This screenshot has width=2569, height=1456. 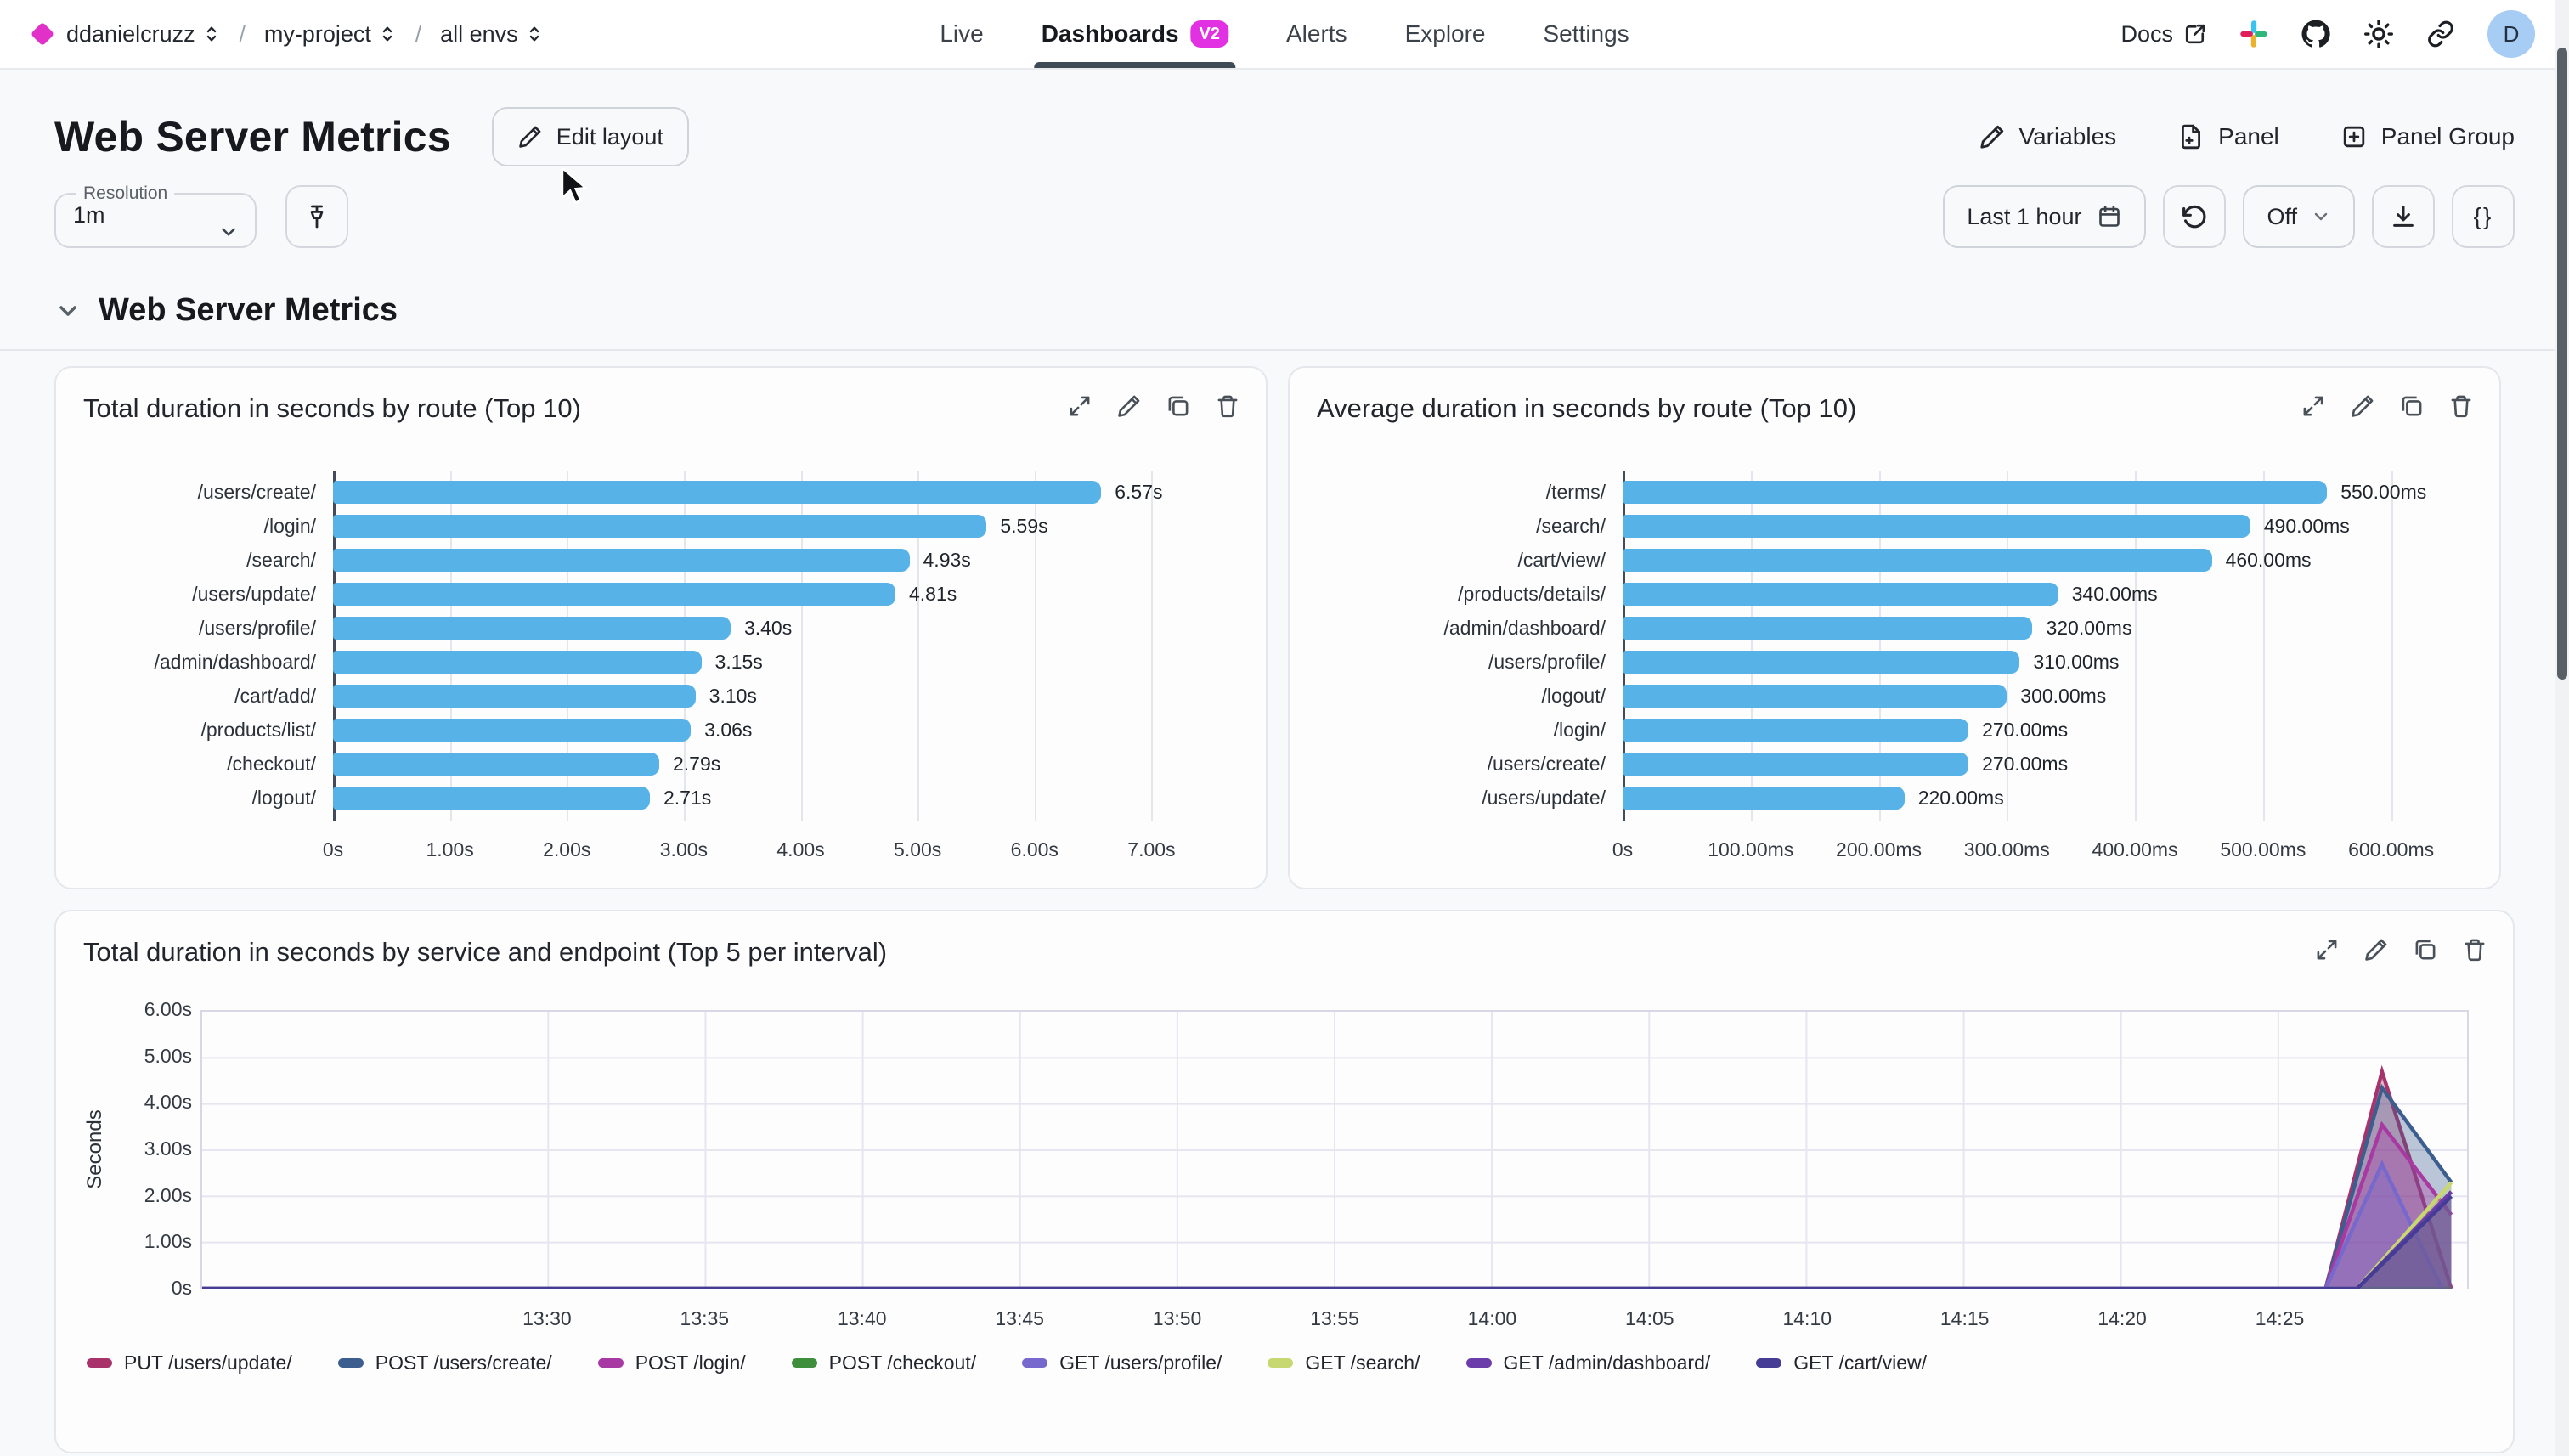 What do you see at coordinates (190, 1363) in the screenshot?
I see `legend-item: PUT /users/update/` at bounding box center [190, 1363].